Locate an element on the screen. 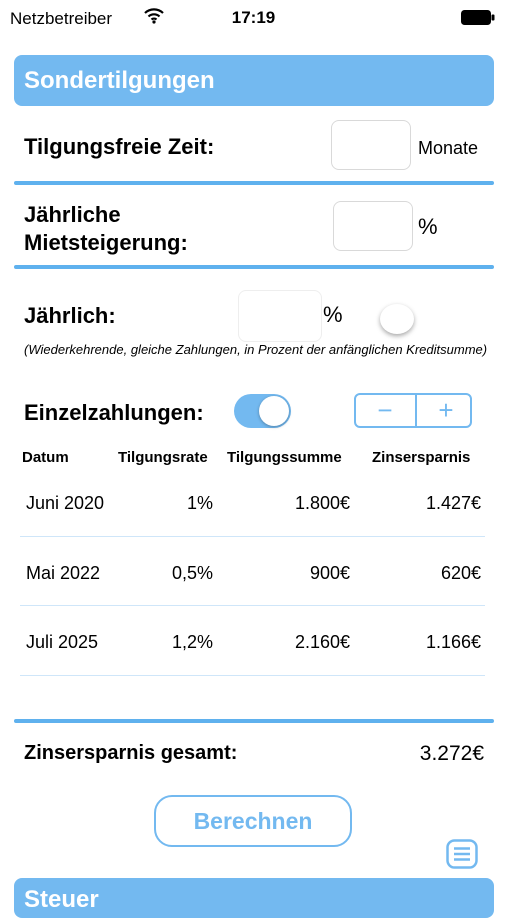 This screenshot has width=507, height=918. cell-zinsersparnis: 1.427€ is located at coordinates (453, 503).